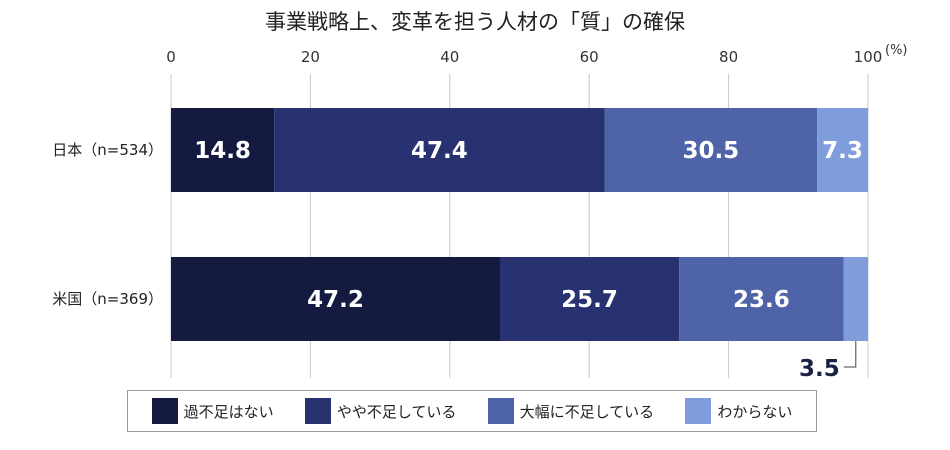 The width and height of the screenshot is (950, 450). I want to click on category-label: 米国（n=369）, so click(107, 299).